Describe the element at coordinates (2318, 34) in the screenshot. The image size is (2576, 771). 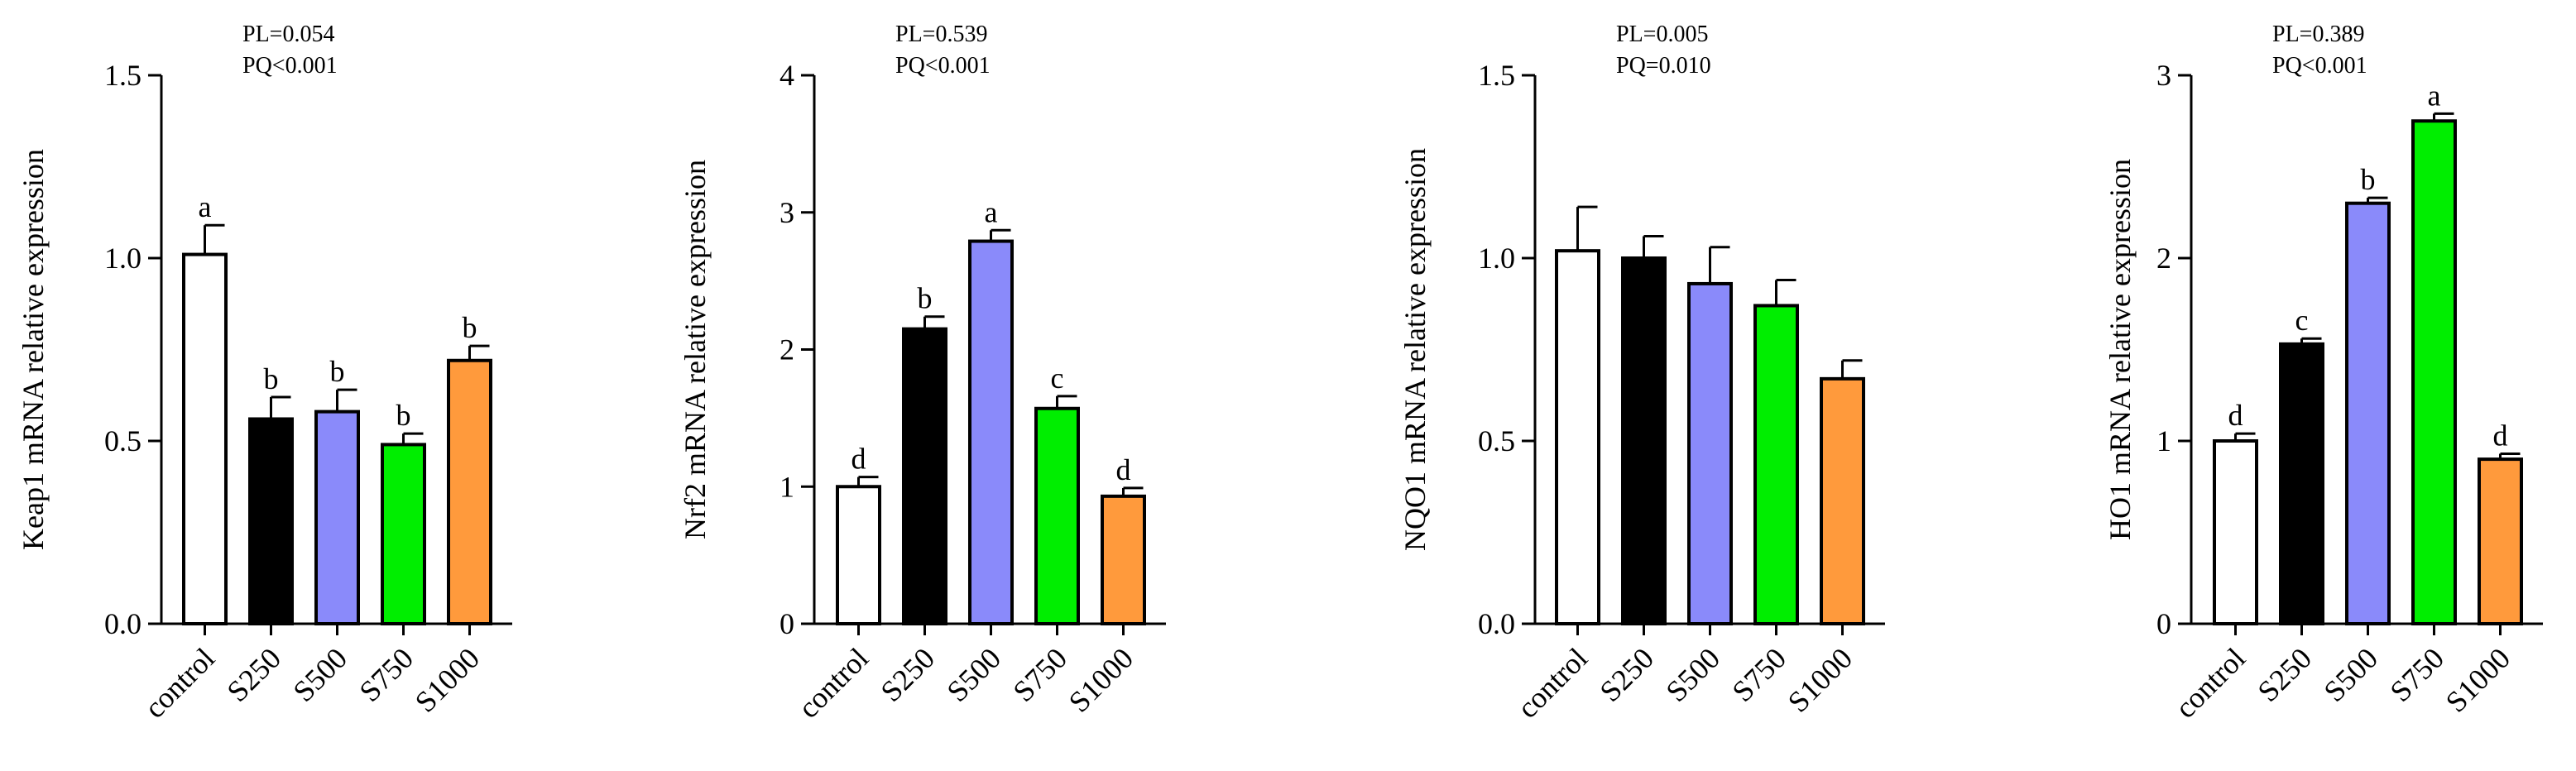
I see `stat-annotation: PL=0.389` at that location.